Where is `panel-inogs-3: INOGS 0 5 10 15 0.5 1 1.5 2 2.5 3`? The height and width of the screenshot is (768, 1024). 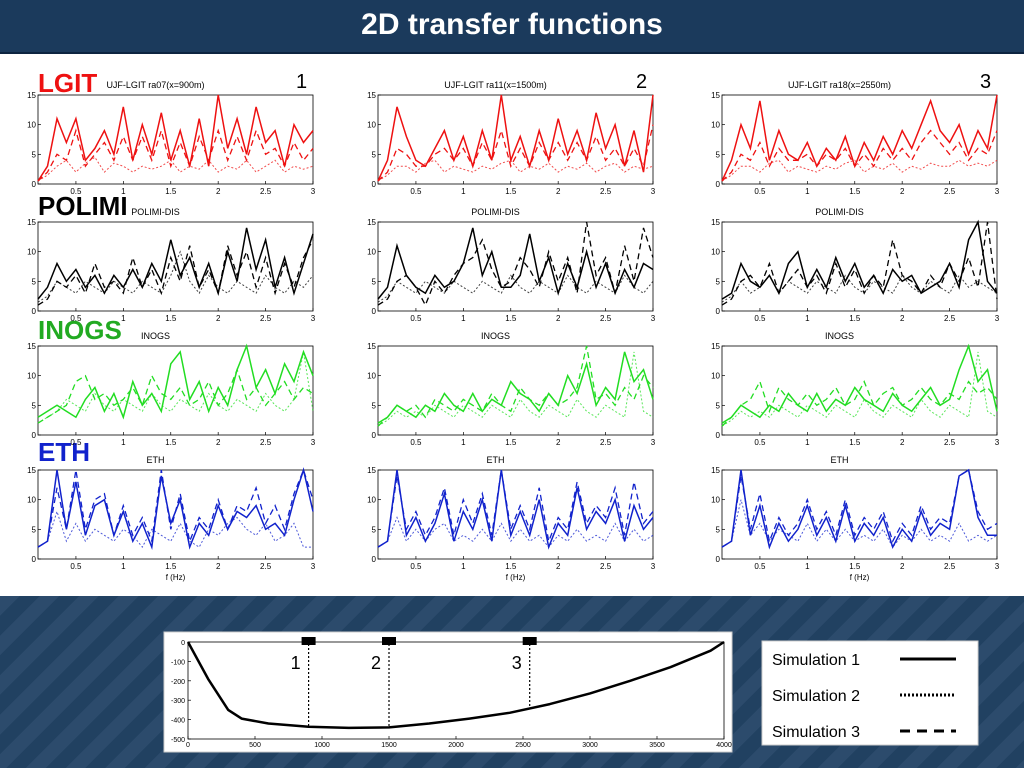
panel-inogs-3: INOGS 0 5 10 15 0.5 1 1.5 2 2.5 3 is located at coordinates (855, 389).